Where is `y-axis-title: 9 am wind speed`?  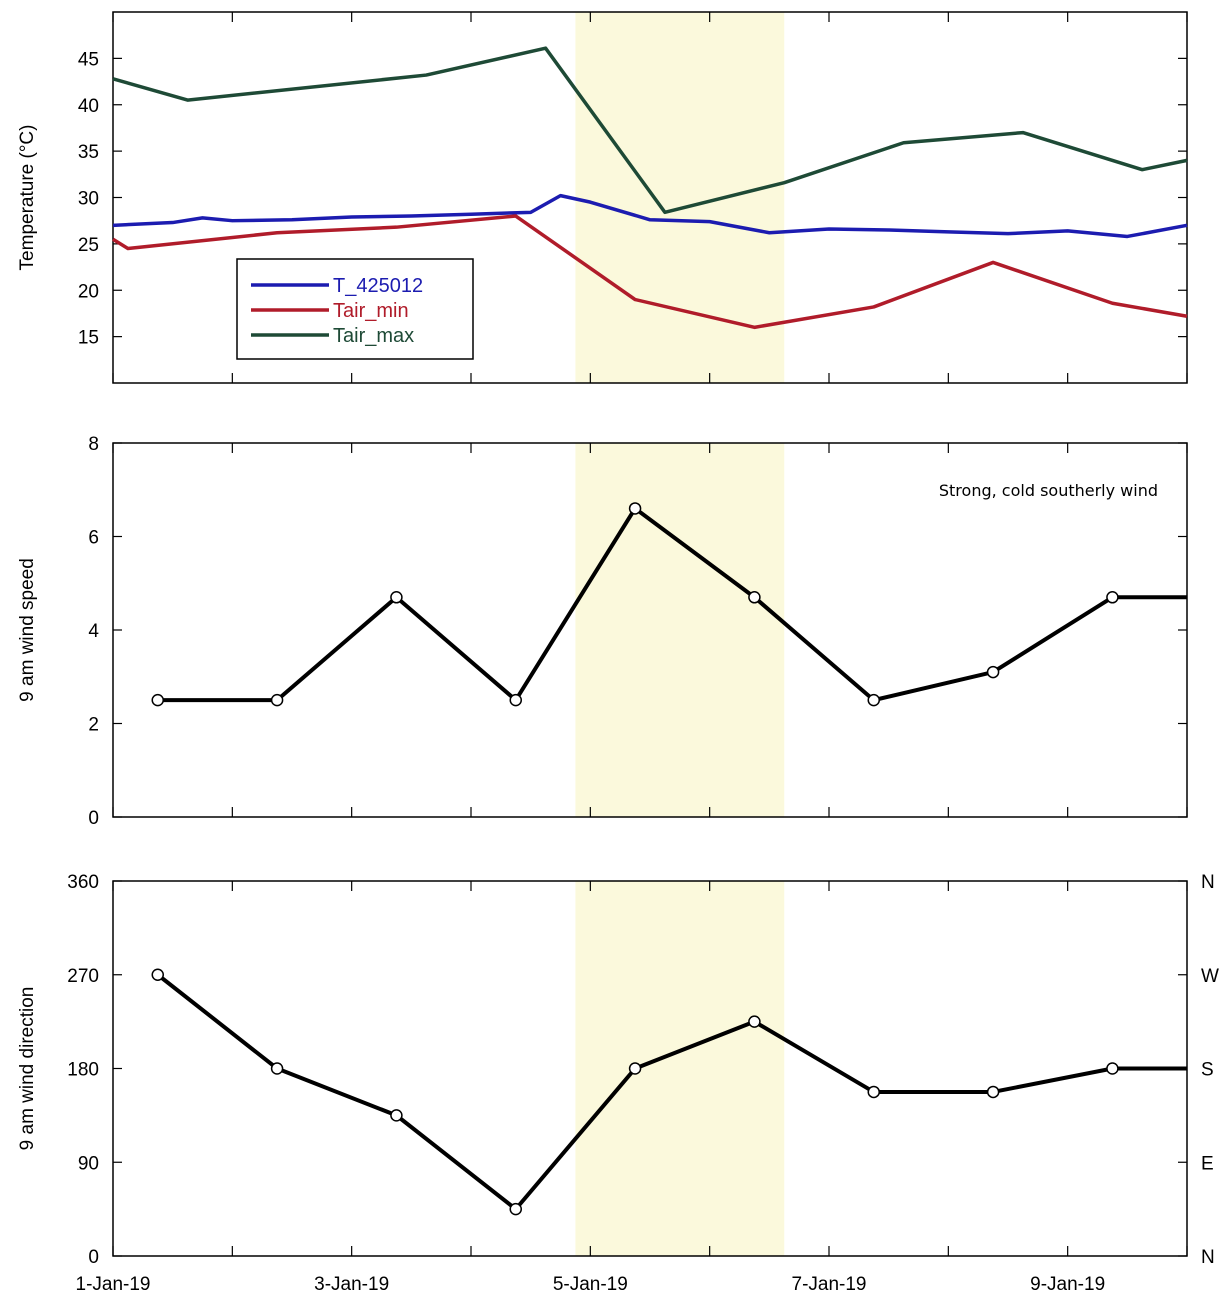 y-axis-title: 9 am wind speed is located at coordinates (27, 630).